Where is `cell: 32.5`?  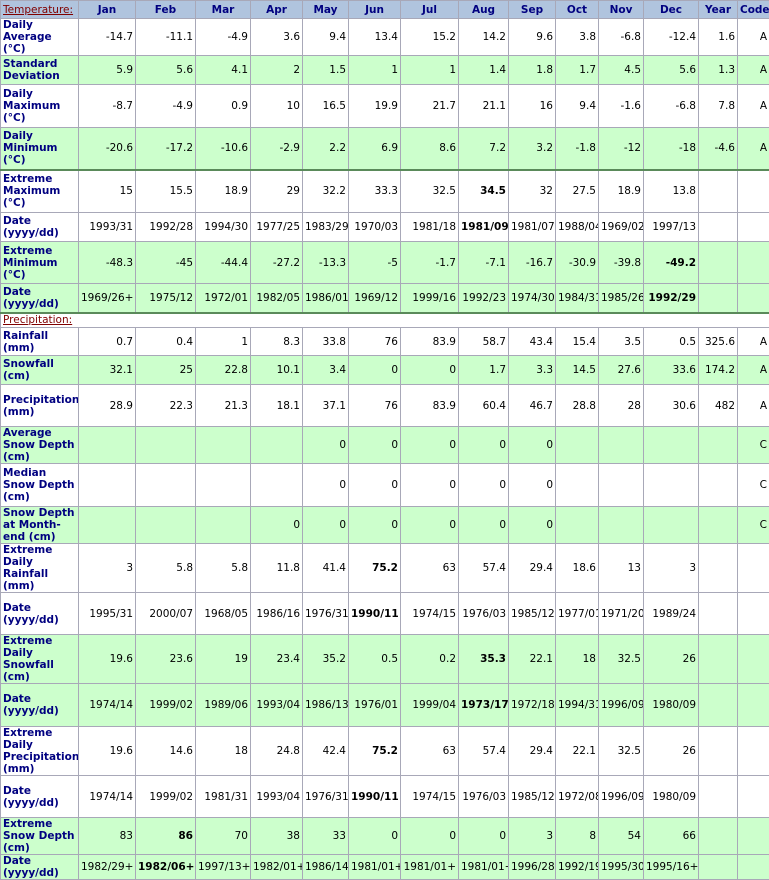 cell: 32.5 is located at coordinates (430, 191).